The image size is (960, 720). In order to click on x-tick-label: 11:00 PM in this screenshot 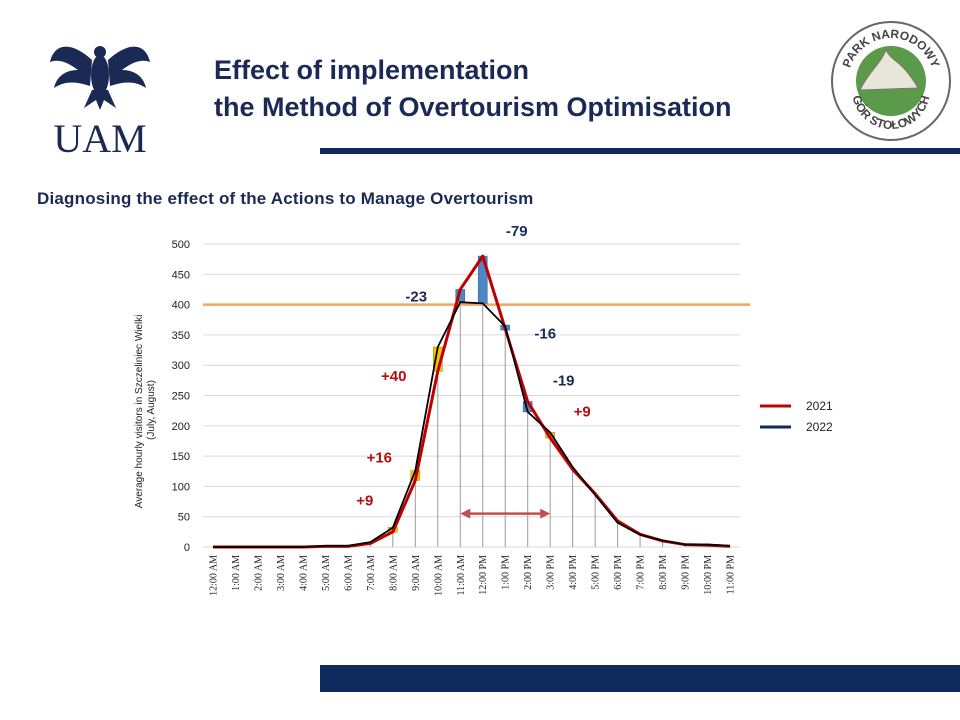, I will do `click(731, 574)`.